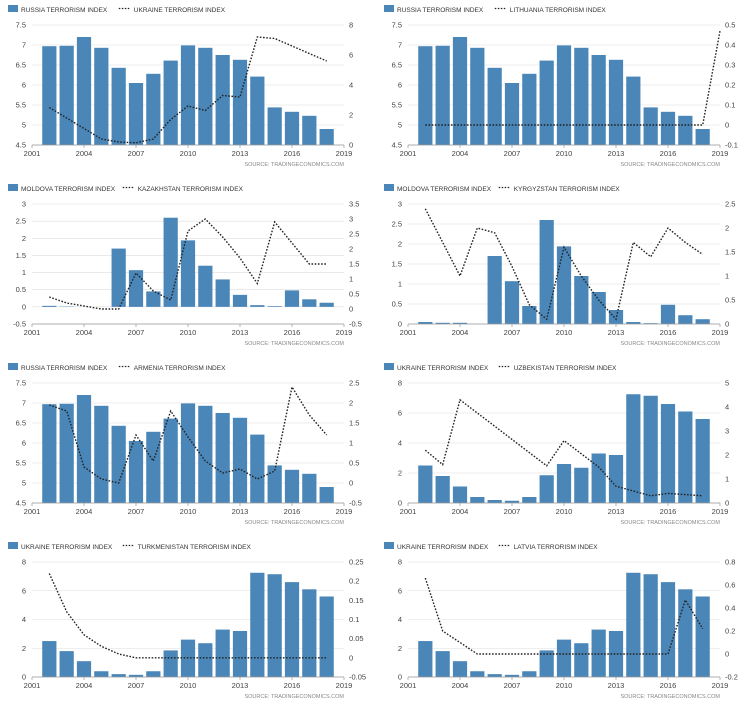  I want to click on right-tick-label: 1.5, so click(730, 252).